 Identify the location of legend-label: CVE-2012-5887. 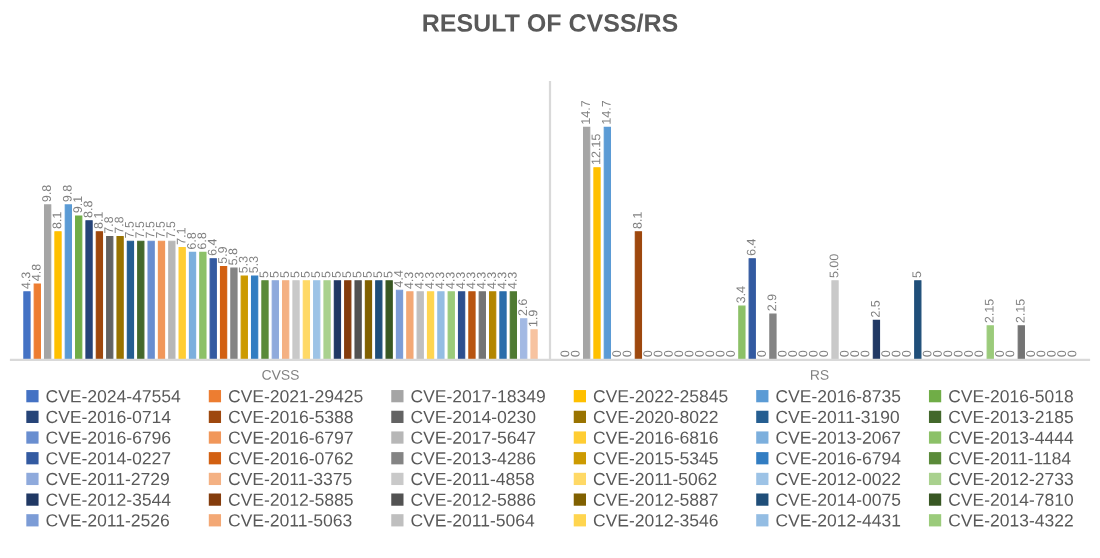
(655, 499).